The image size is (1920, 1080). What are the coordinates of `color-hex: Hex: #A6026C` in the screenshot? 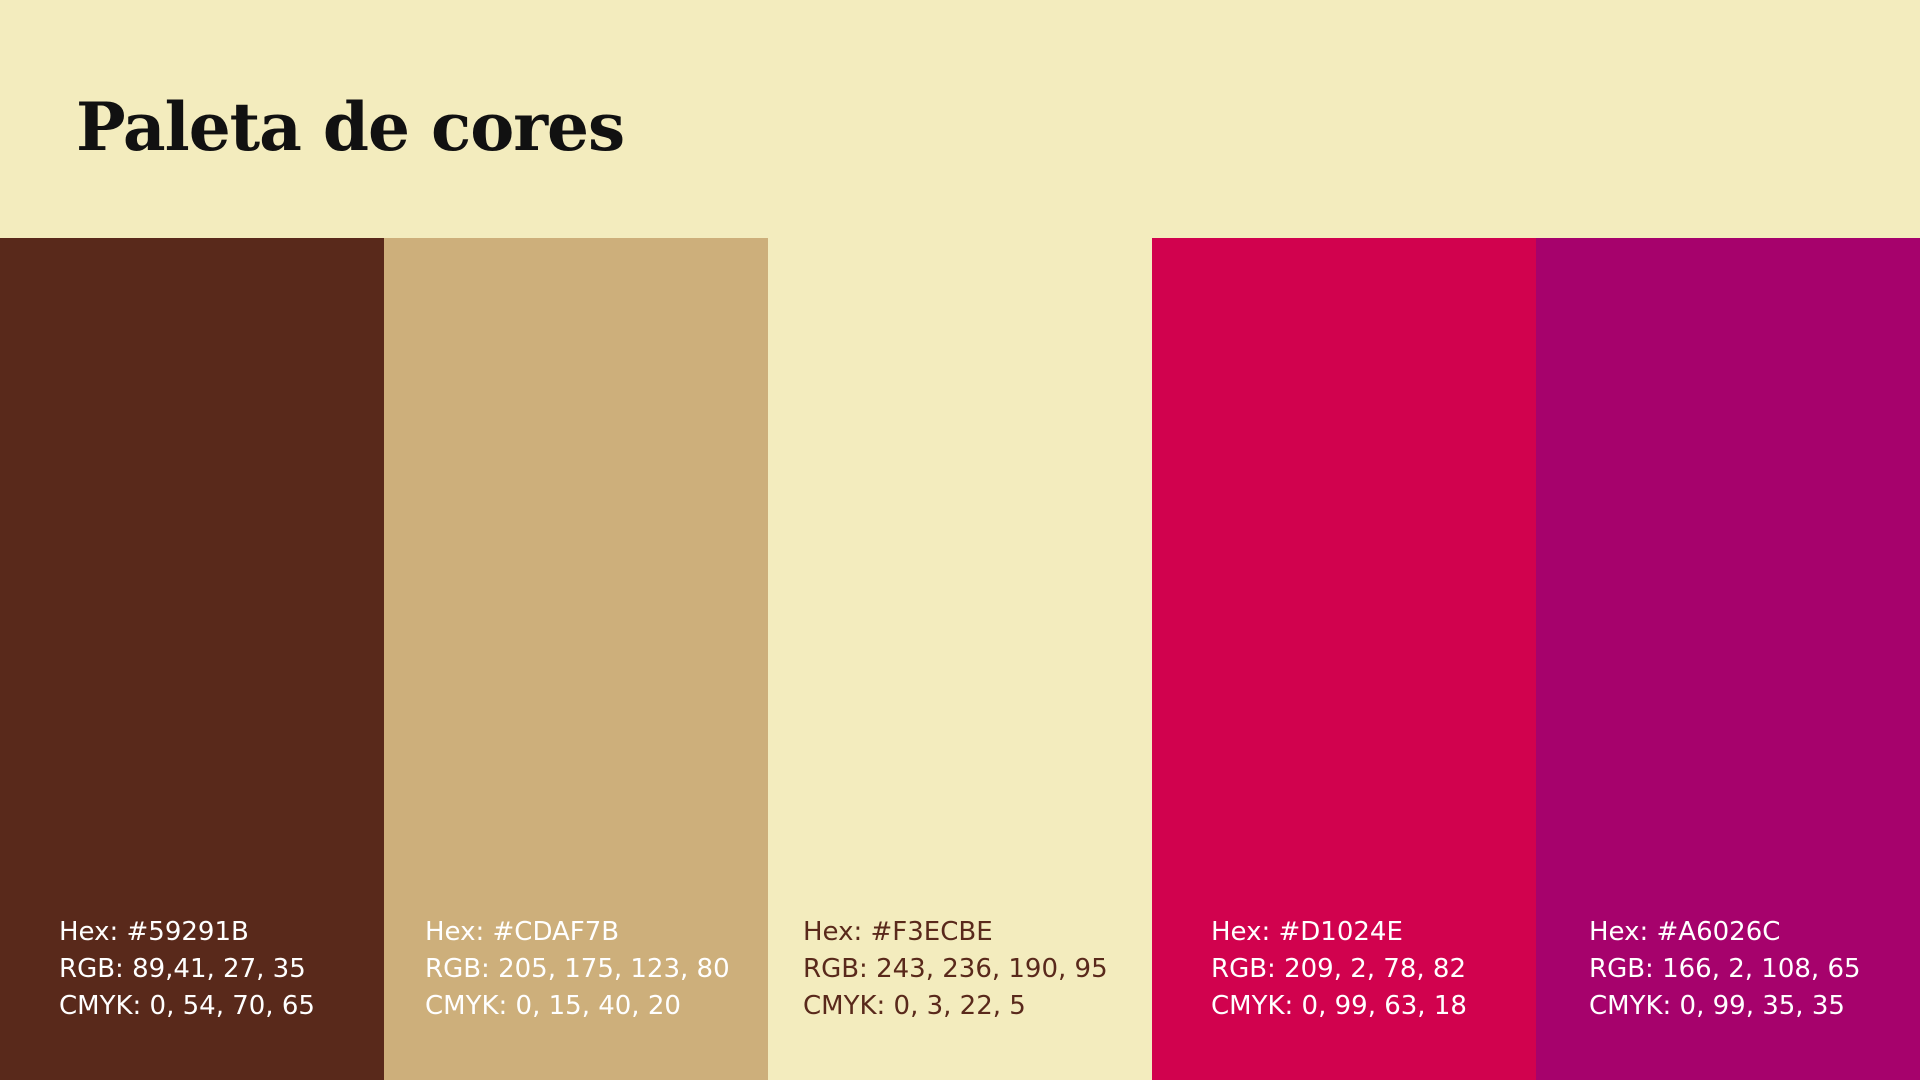 It's located at (1685, 932).